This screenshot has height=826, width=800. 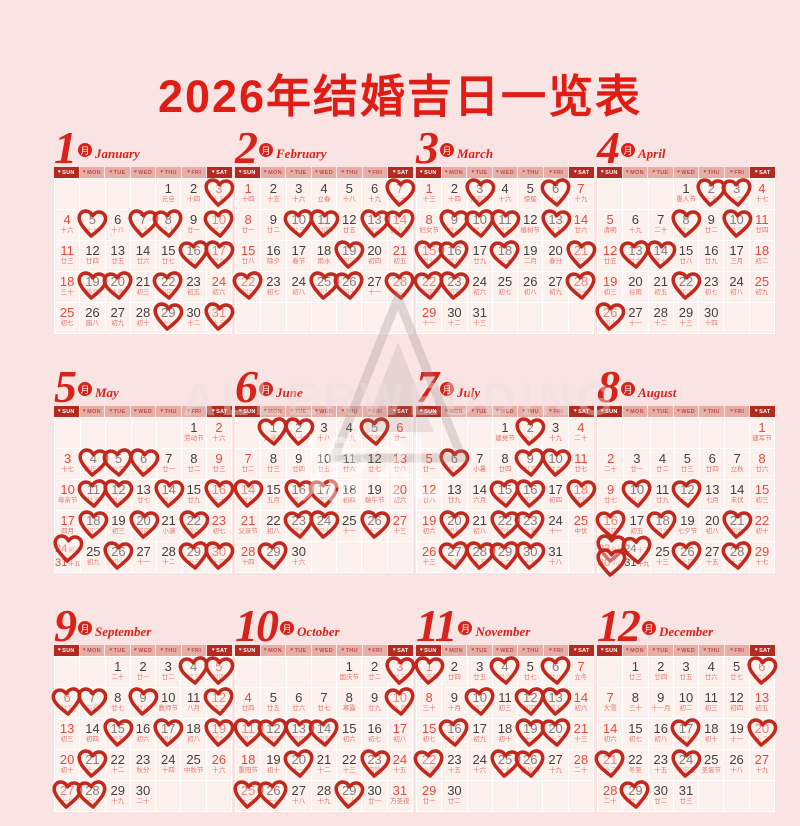 What do you see at coordinates (686, 556) in the screenshot?
I see `day-cell: 26 十四` at bounding box center [686, 556].